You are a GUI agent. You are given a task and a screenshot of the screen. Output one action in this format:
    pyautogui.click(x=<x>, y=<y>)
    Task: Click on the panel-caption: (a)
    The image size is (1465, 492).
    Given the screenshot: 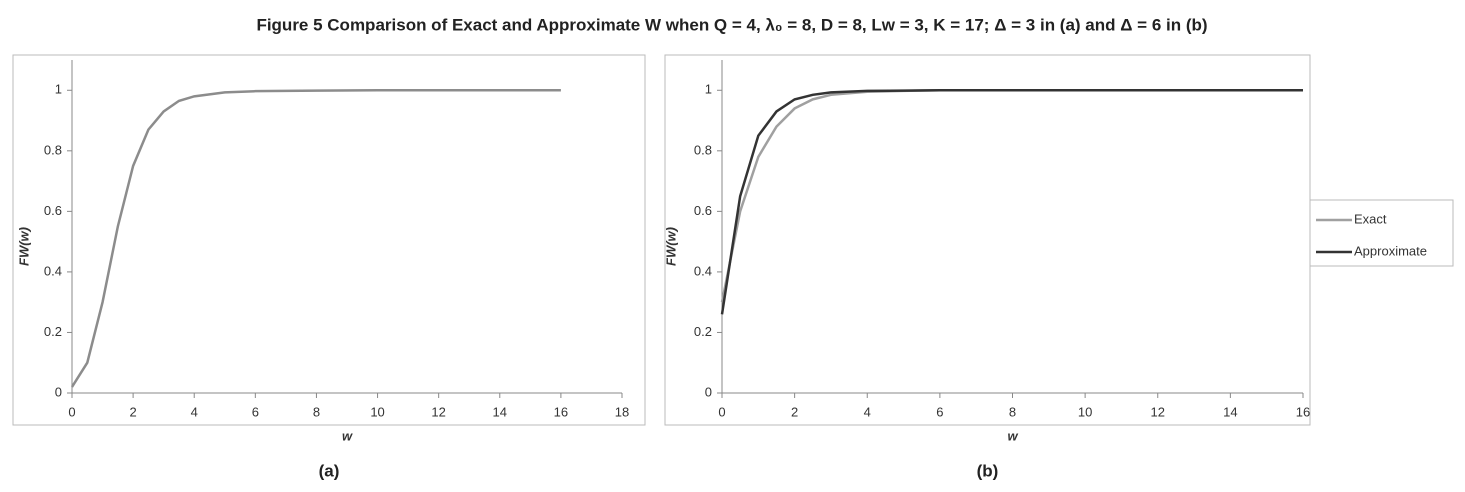 What is the action you would take?
    pyautogui.click(x=329, y=470)
    